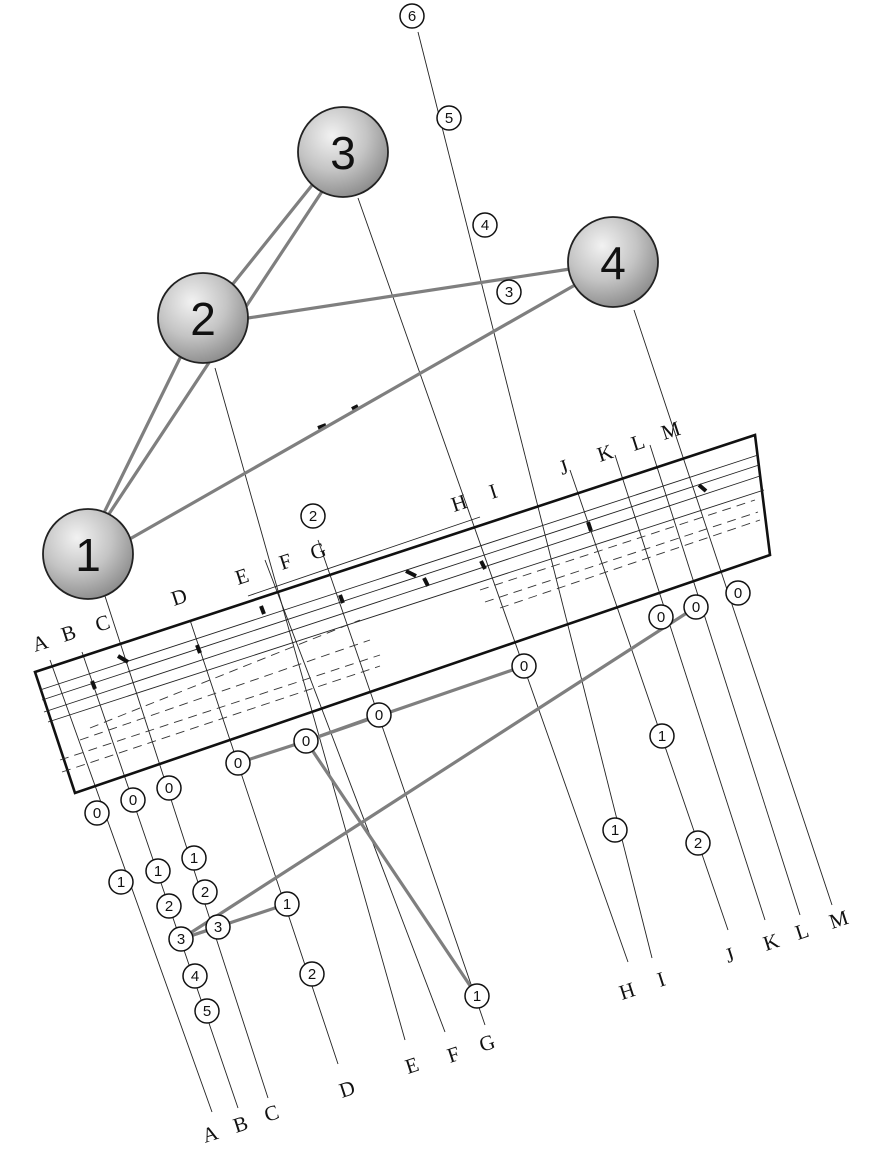 Image resolution: width=892 pixels, height=1162 pixels. I want to click on edge-e0-g1, so click(391, 868).